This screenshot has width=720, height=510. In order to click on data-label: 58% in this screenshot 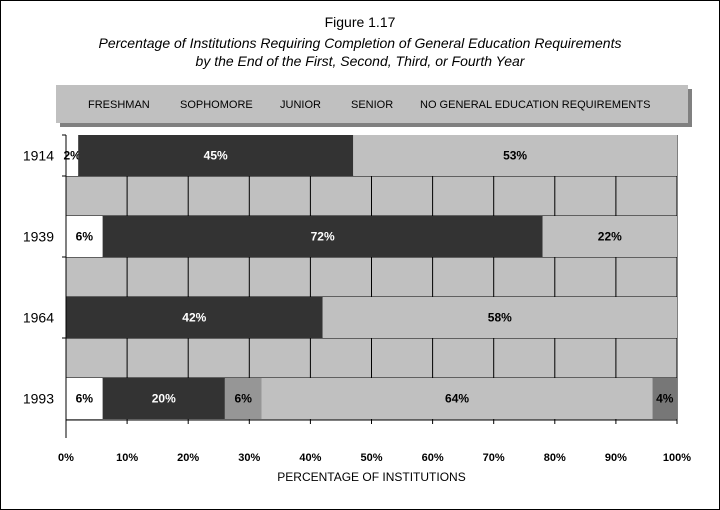, I will do `click(500, 318)`.